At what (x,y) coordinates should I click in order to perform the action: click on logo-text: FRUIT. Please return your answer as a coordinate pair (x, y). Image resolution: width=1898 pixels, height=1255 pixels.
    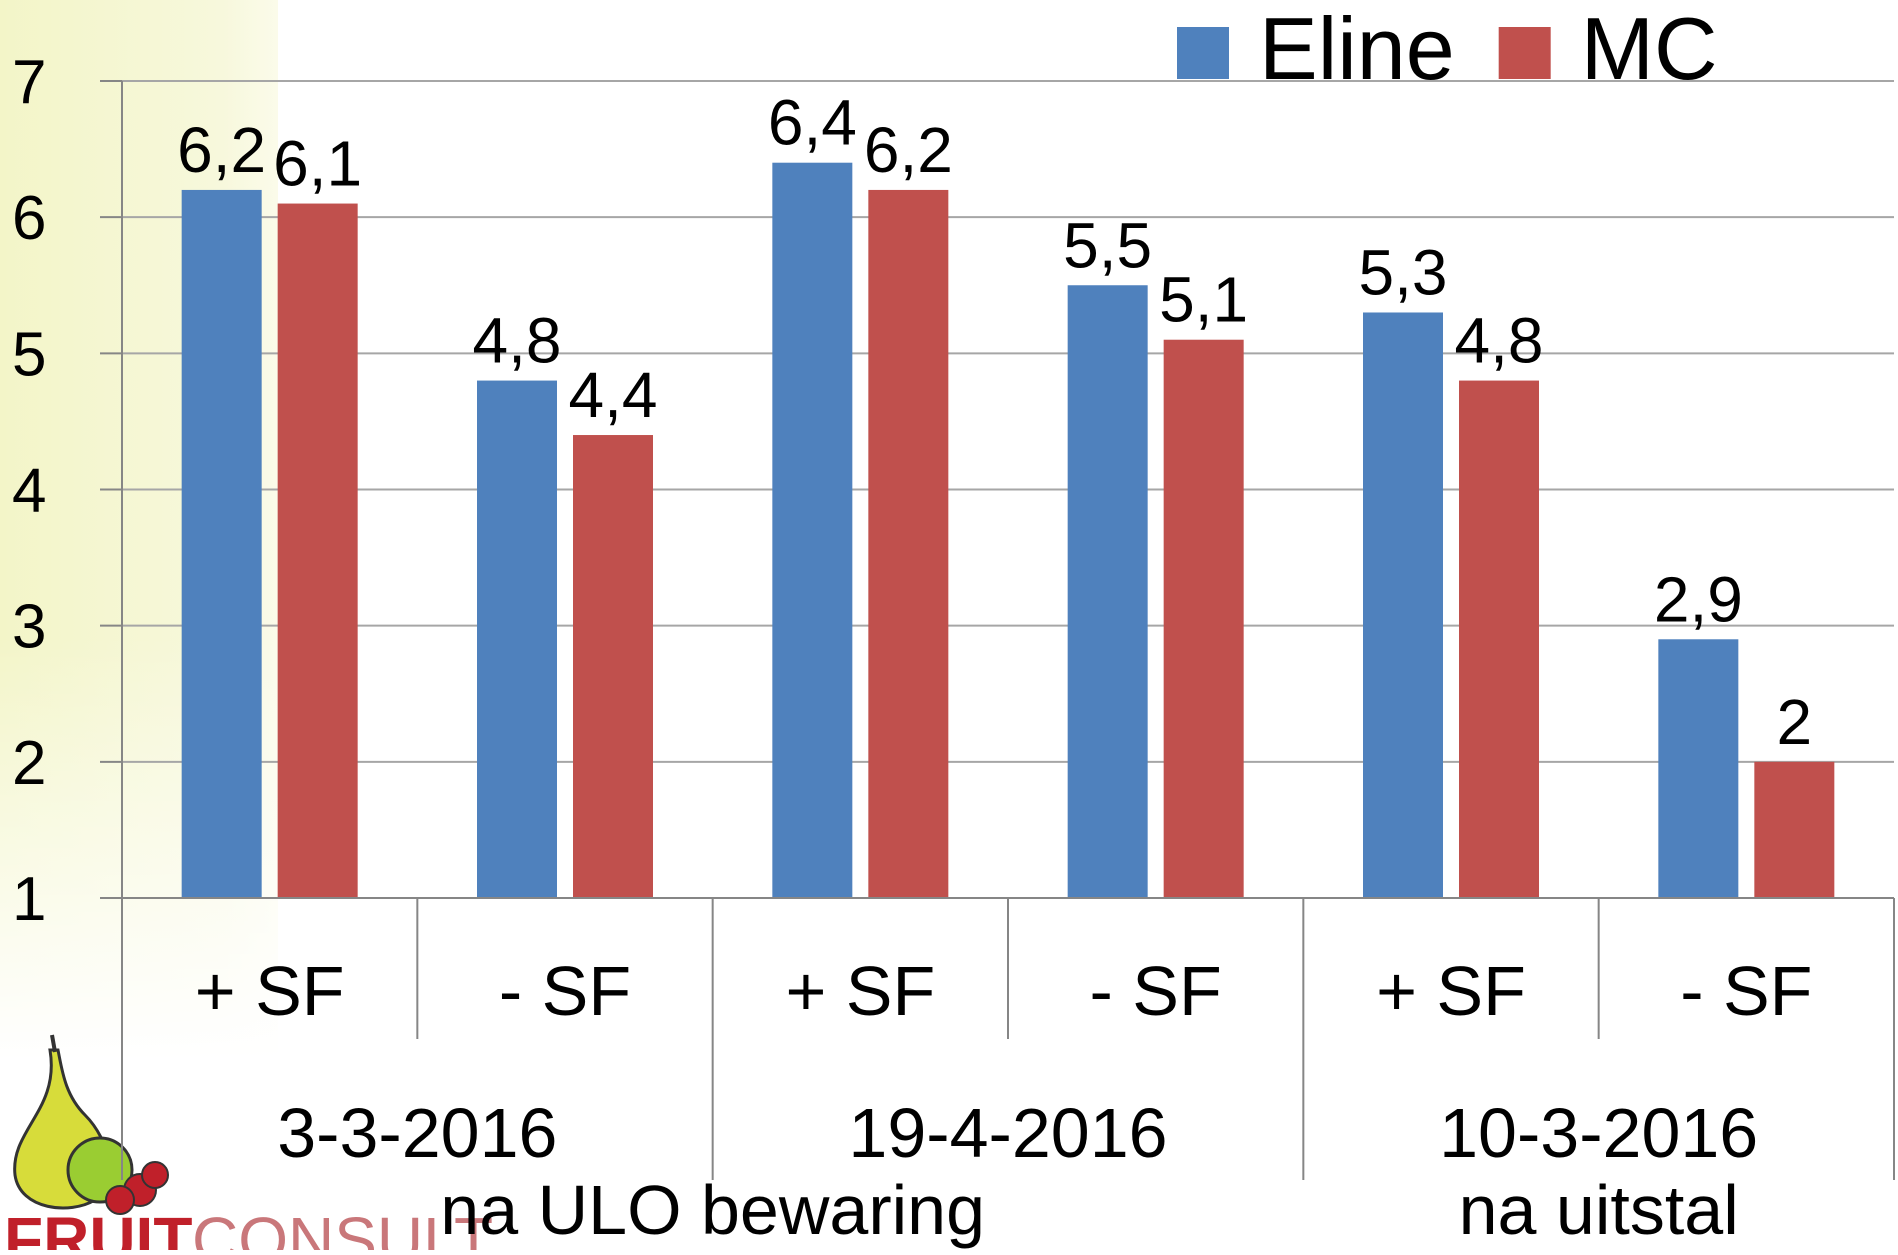
    Looking at the image, I should click on (98, 1227).